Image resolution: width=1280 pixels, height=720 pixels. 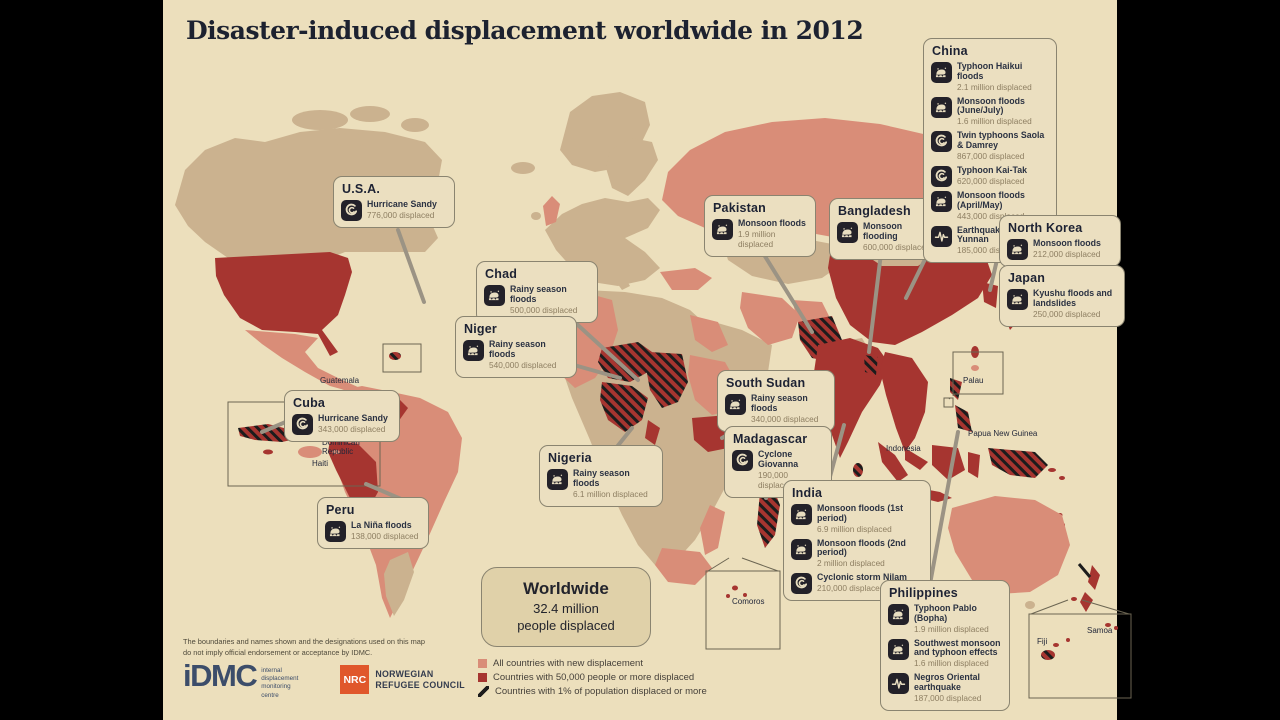 I want to click on idmc-tagline-line: internal, so click(x=271, y=670).